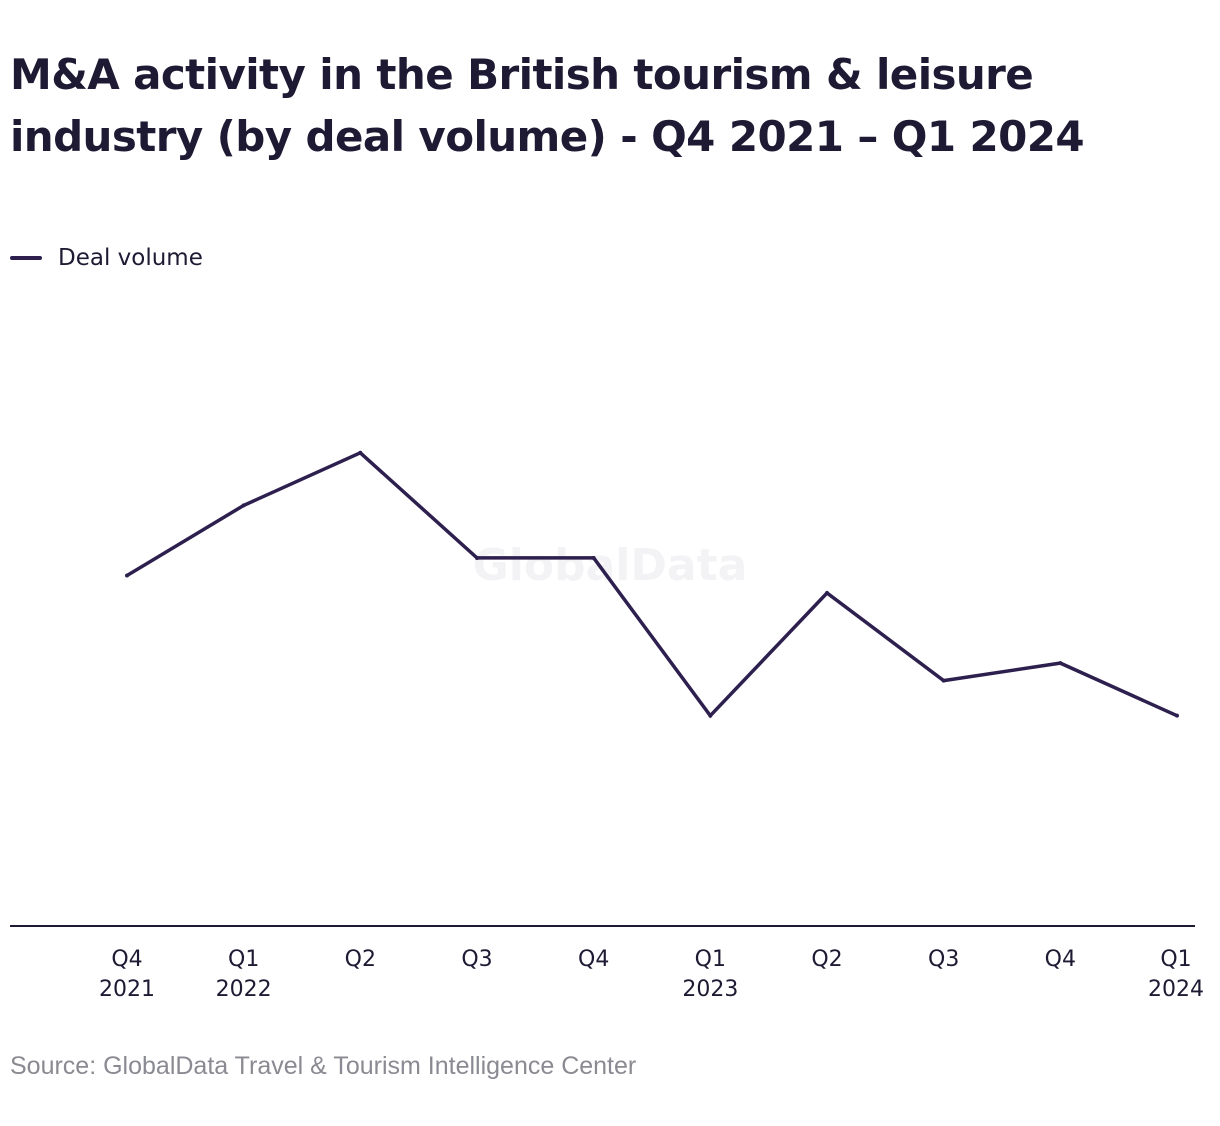 This screenshot has width=1220, height=1126. Describe the element at coordinates (651, 974) in the screenshot. I see `x-axis-ticks: Q4 2021 Q1 2022 Q2 Q3 Q4 Q1 2023 Q2 Q3 Q4 Q1 2024` at that location.